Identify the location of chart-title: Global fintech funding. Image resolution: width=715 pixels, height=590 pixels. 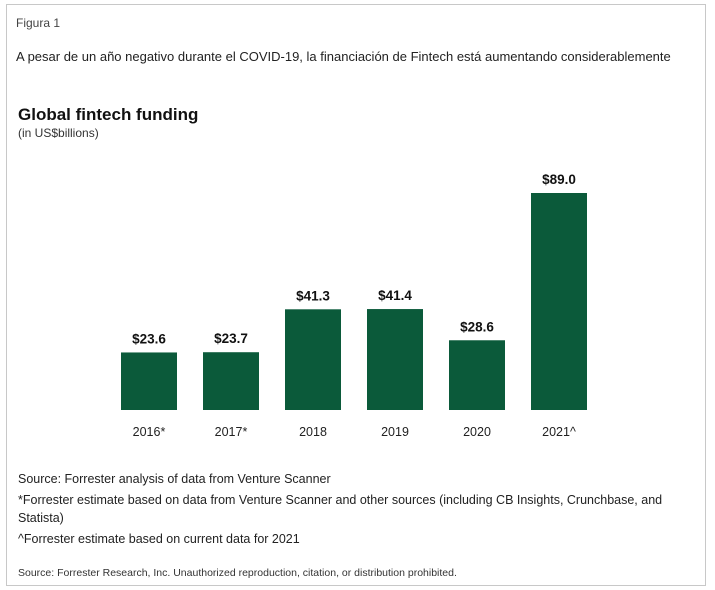
(108, 114).